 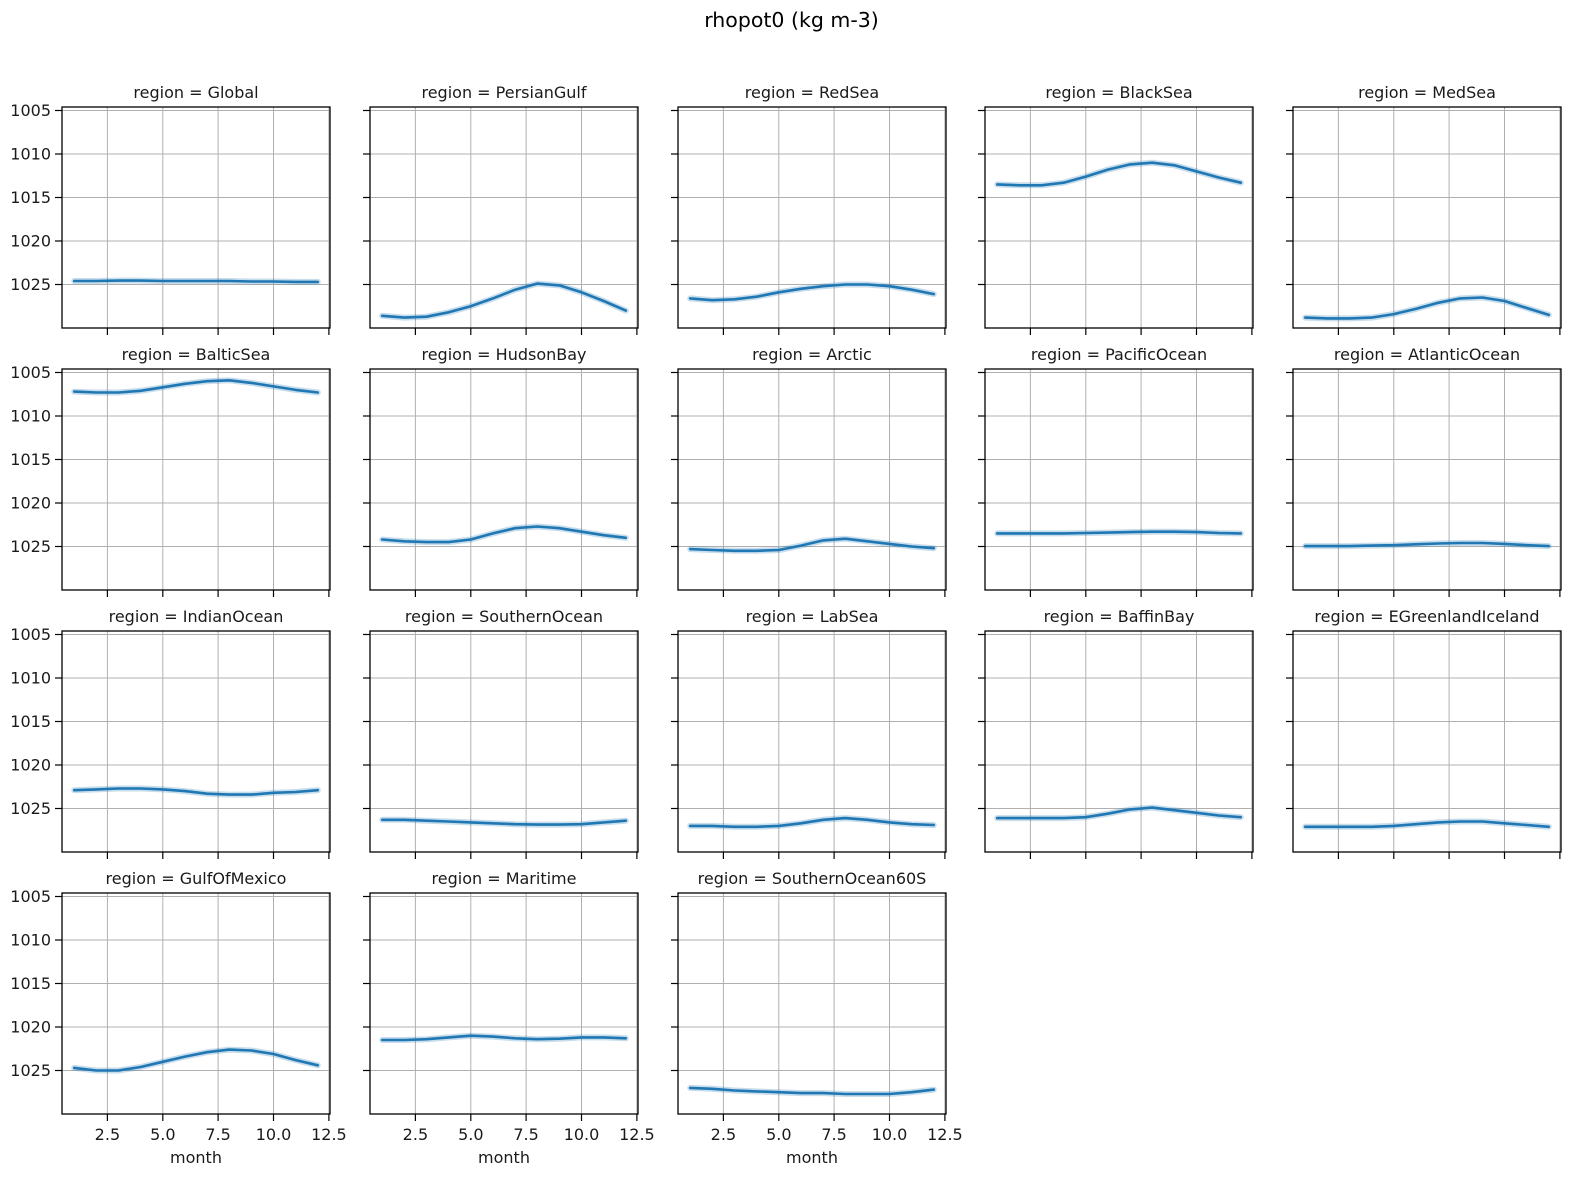 What do you see at coordinates (1118, 92) in the screenshot?
I see `facet-title: region = BlackSea` at bounding box center [1118, 92].